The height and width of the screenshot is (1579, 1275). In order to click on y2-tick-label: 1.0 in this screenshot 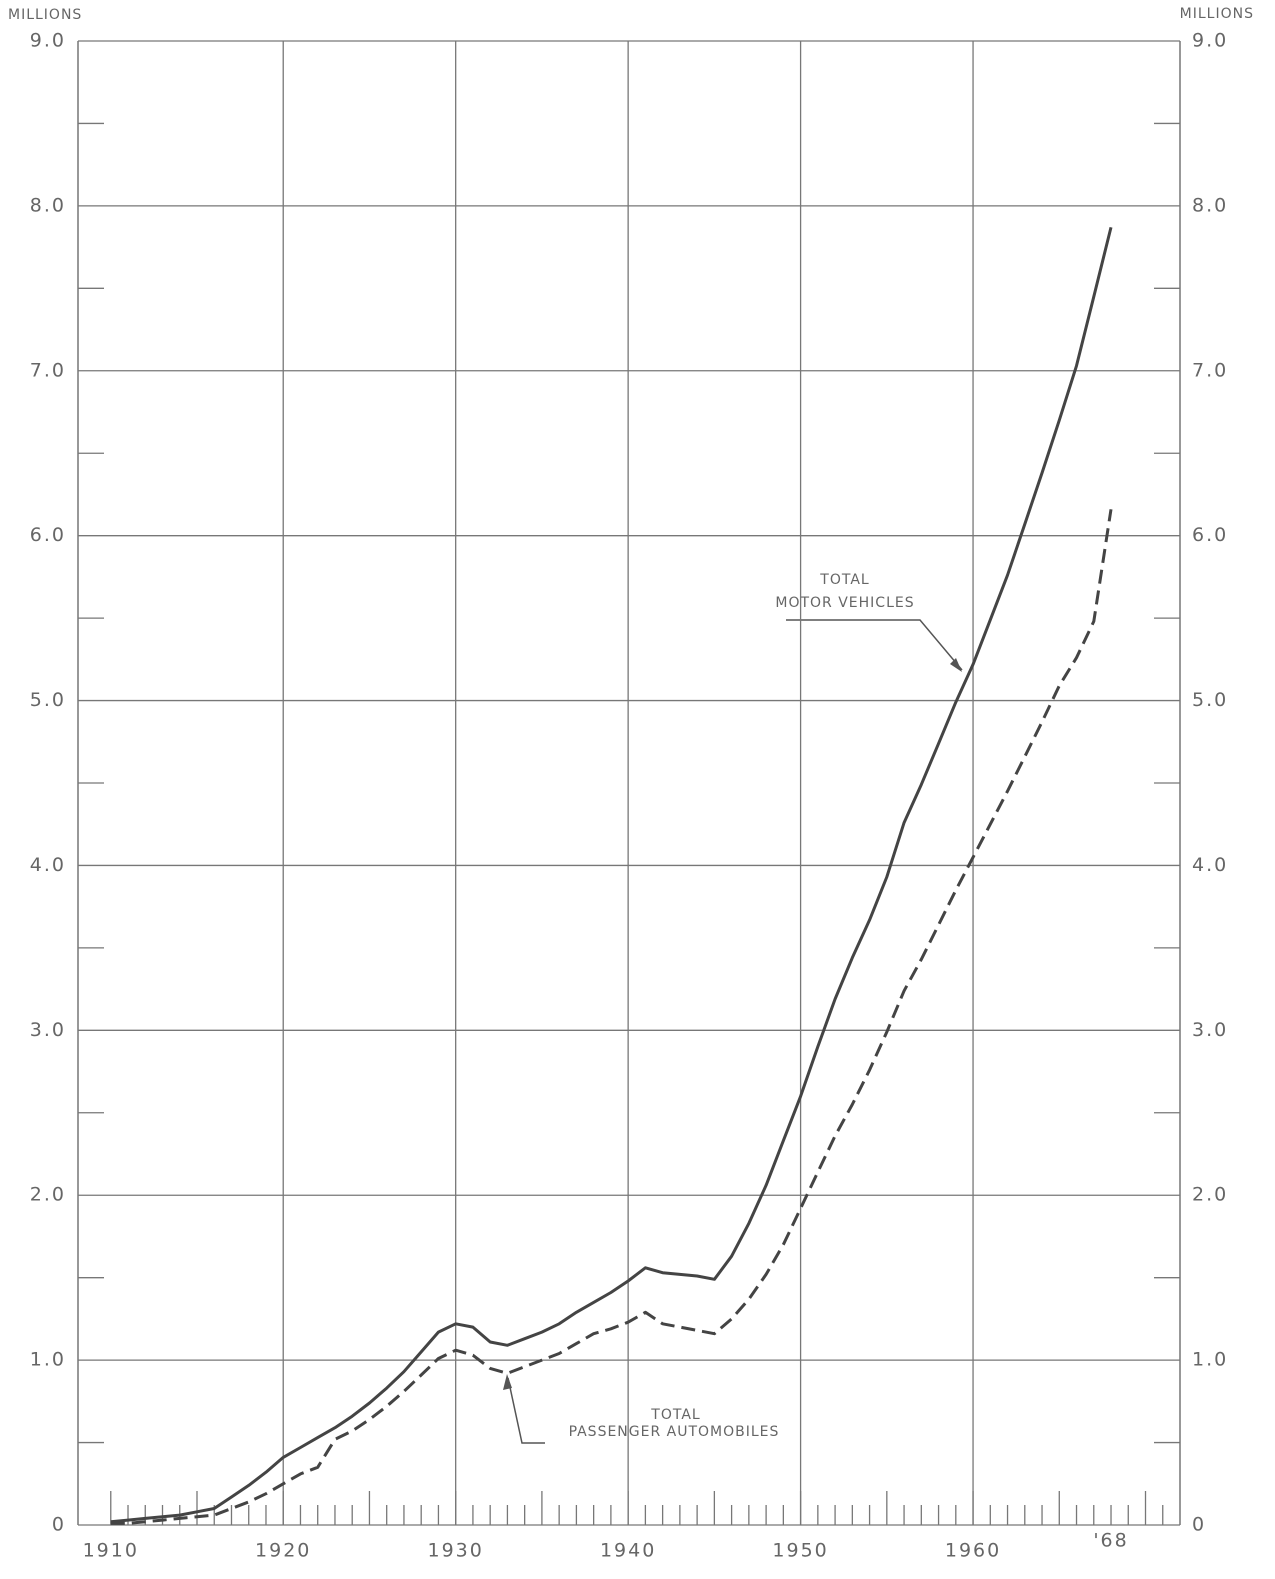, I will do `click(1210, 1360)`.